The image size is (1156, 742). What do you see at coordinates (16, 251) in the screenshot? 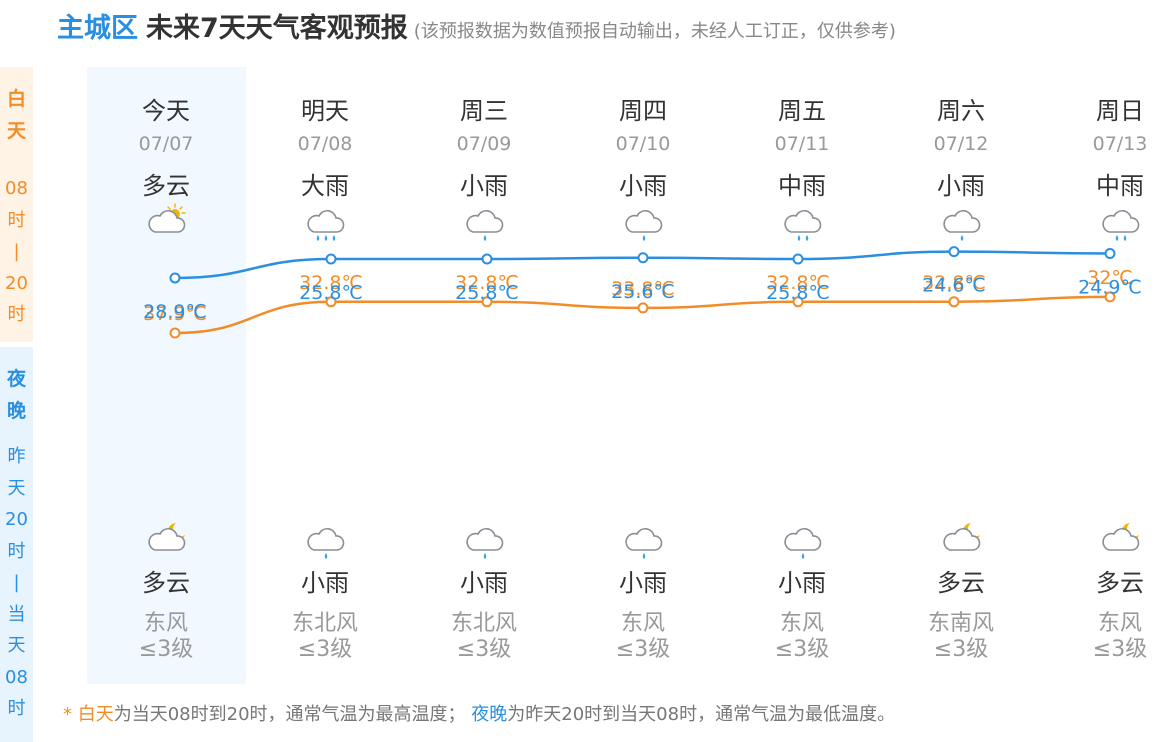
I see `side-day-range: |` at bounding box center [16, 251].